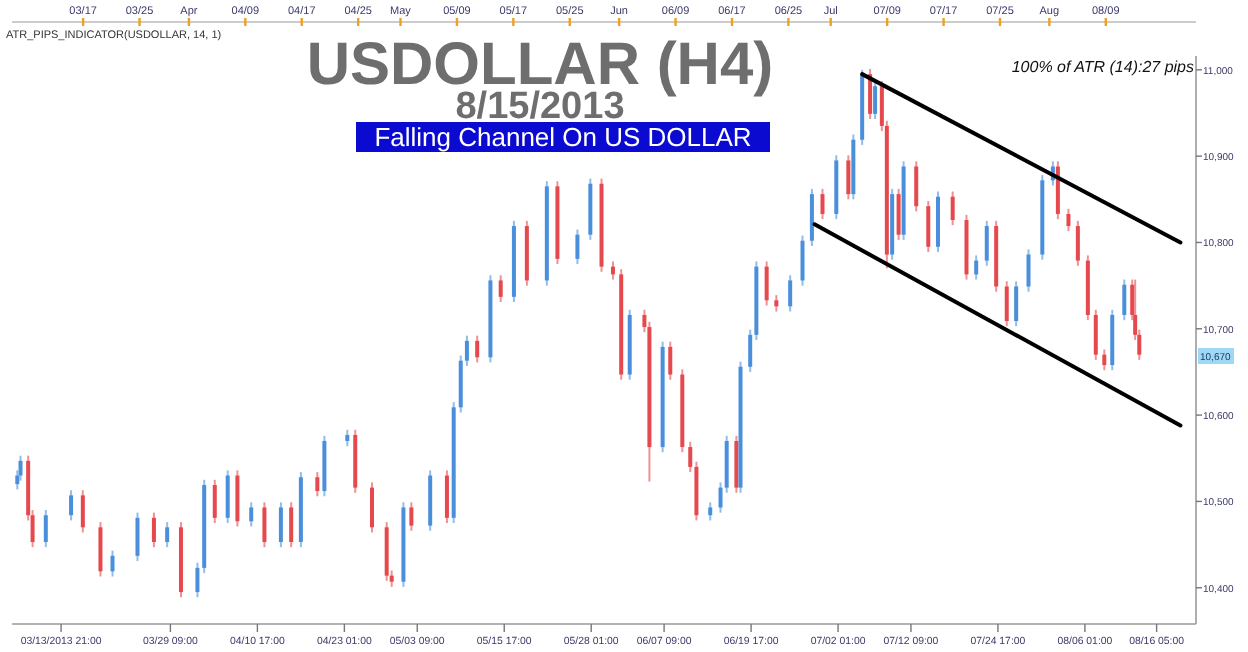 The width and height of the screenshot is (1248, 652). Describe the element at coordinates (1102, 67) in the screenshot. I see `annotation: 100% of ATR (14):27 pips` at that location.